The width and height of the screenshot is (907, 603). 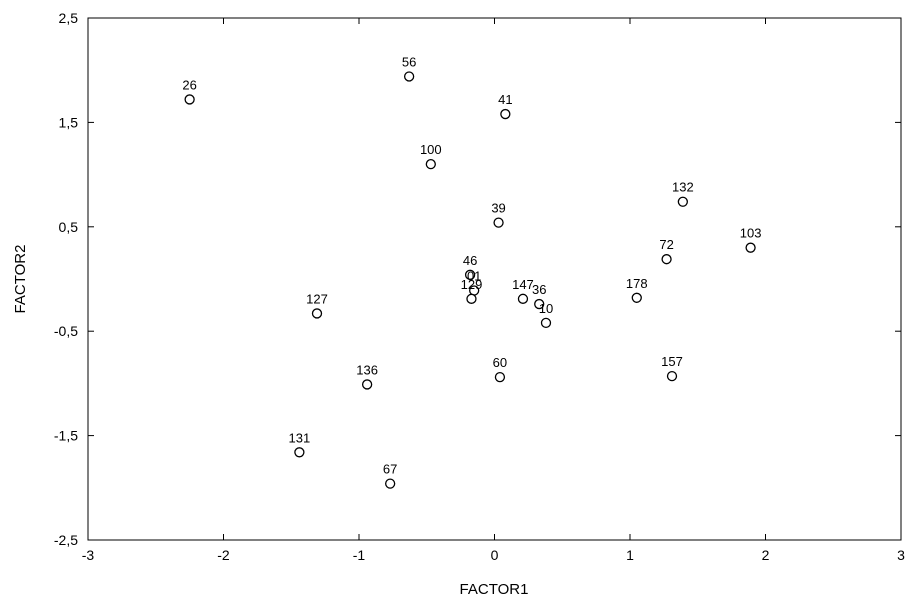 What do you see at coordinates (20, 279) in the screenshot?
I see `y-axis-title: FACTOR2` at bounding box center [20, 279].